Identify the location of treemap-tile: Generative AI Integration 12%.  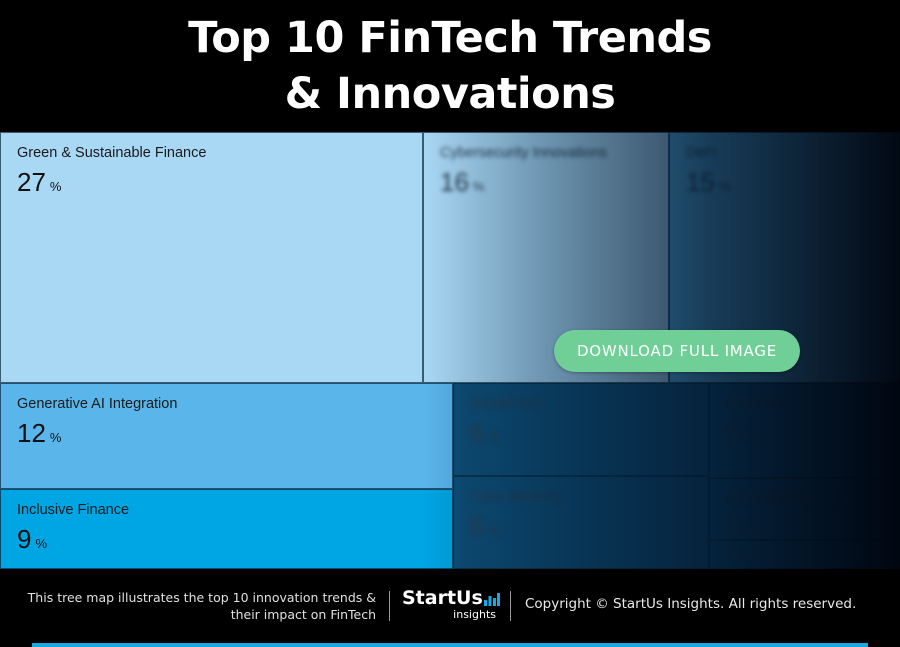
(226, 436).